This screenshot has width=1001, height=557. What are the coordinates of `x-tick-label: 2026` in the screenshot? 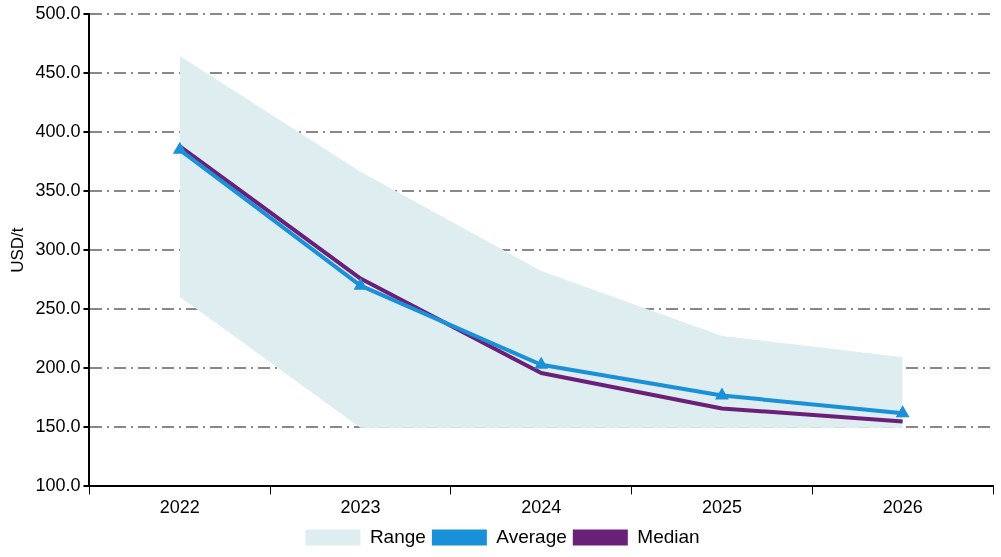 It's located at (902, 507).